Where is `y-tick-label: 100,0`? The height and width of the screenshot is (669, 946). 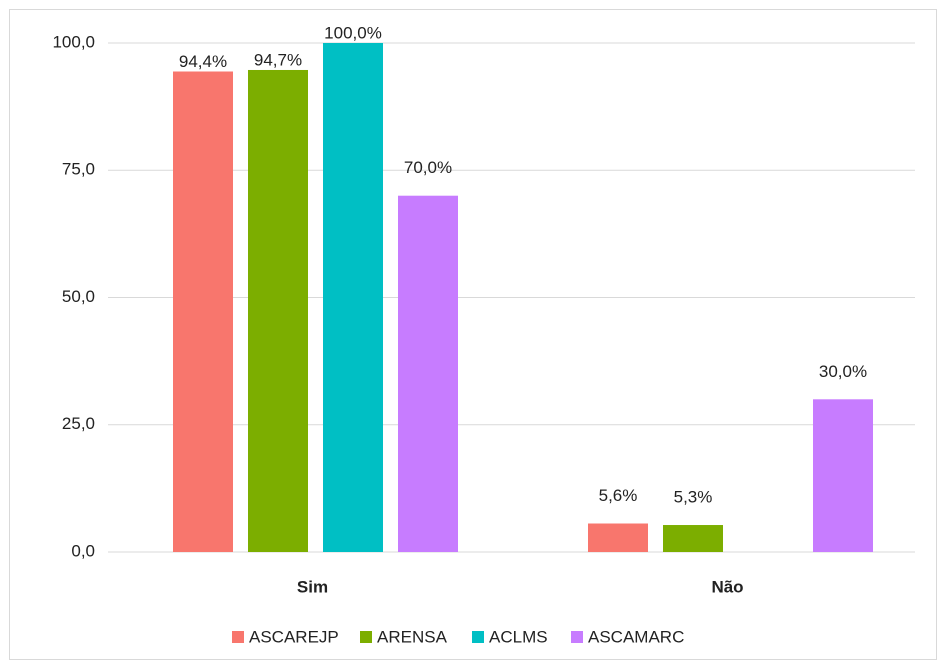
y-tick-label: 100,0 is located at coordinates (73, 41).